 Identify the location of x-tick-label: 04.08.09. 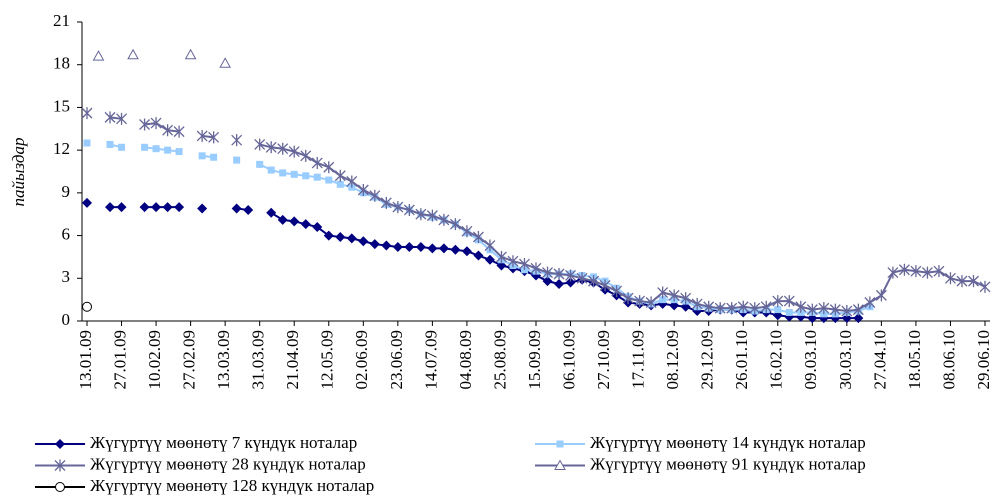
(465, 360).